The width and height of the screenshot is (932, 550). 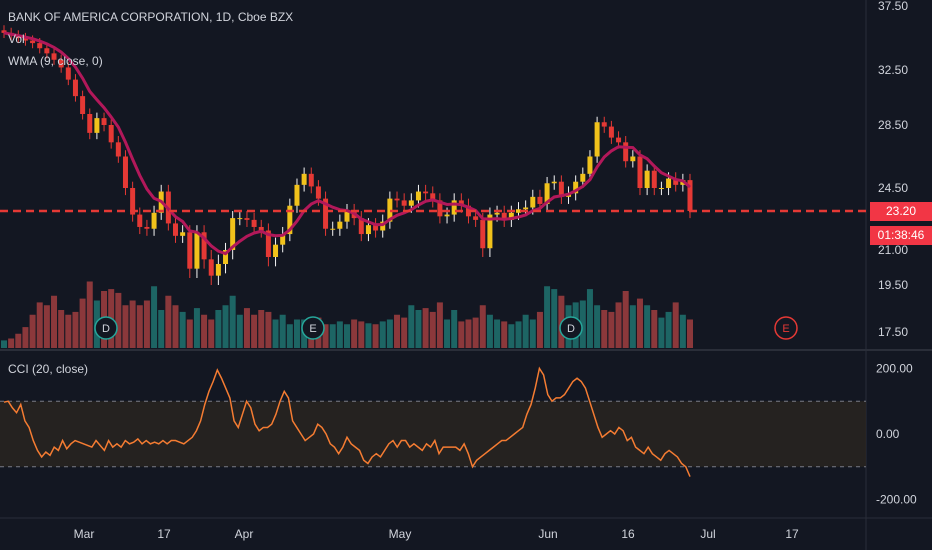 I want to click on event-marker-label: D, so click(x=571, y=329).